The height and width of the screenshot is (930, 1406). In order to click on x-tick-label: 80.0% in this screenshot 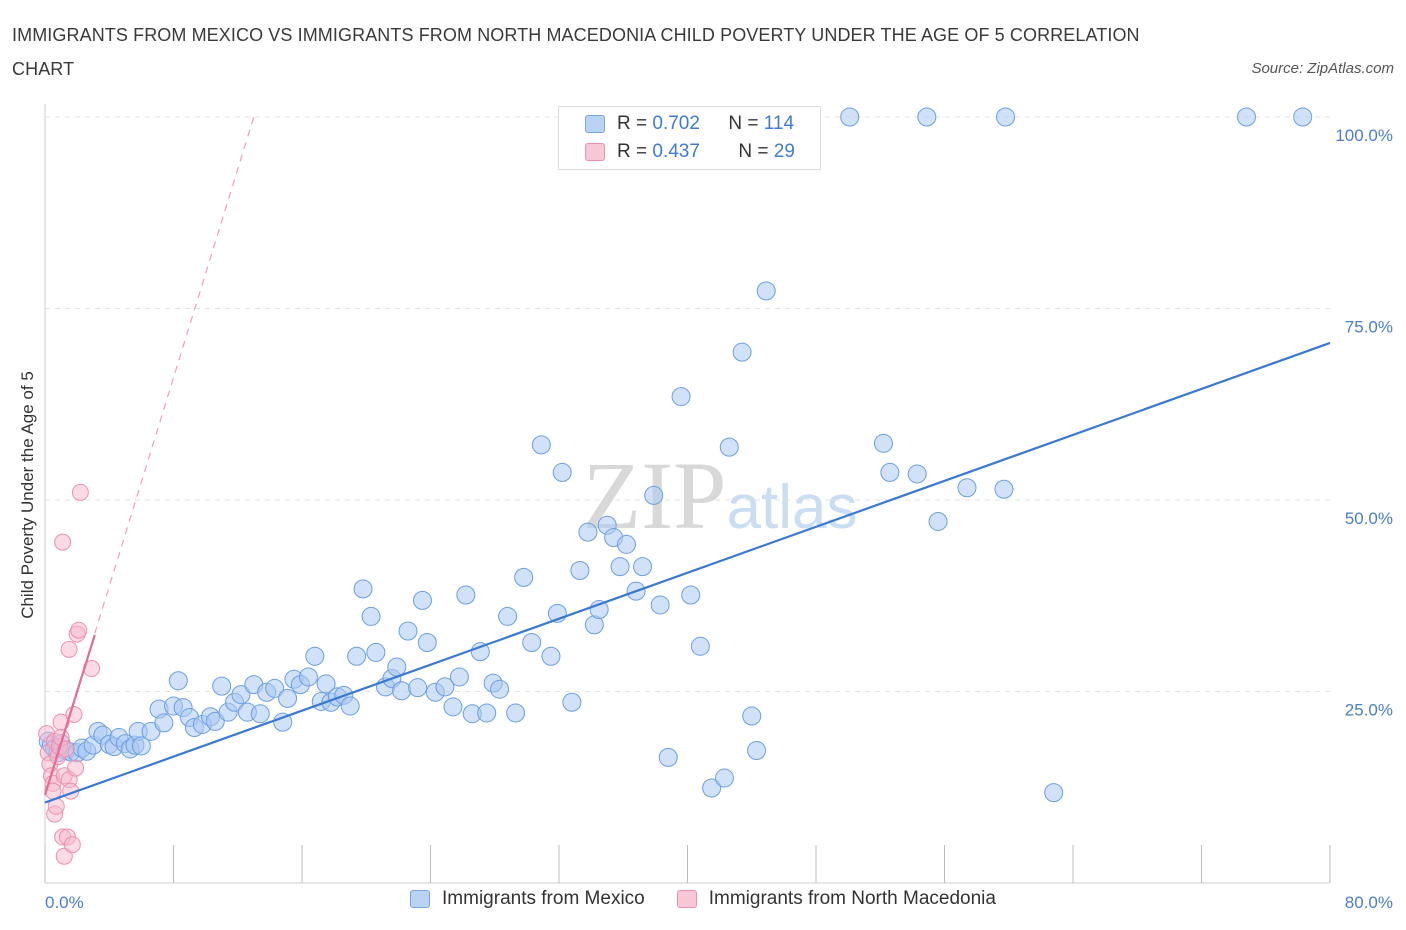, I will do `click(1369, 902)`.